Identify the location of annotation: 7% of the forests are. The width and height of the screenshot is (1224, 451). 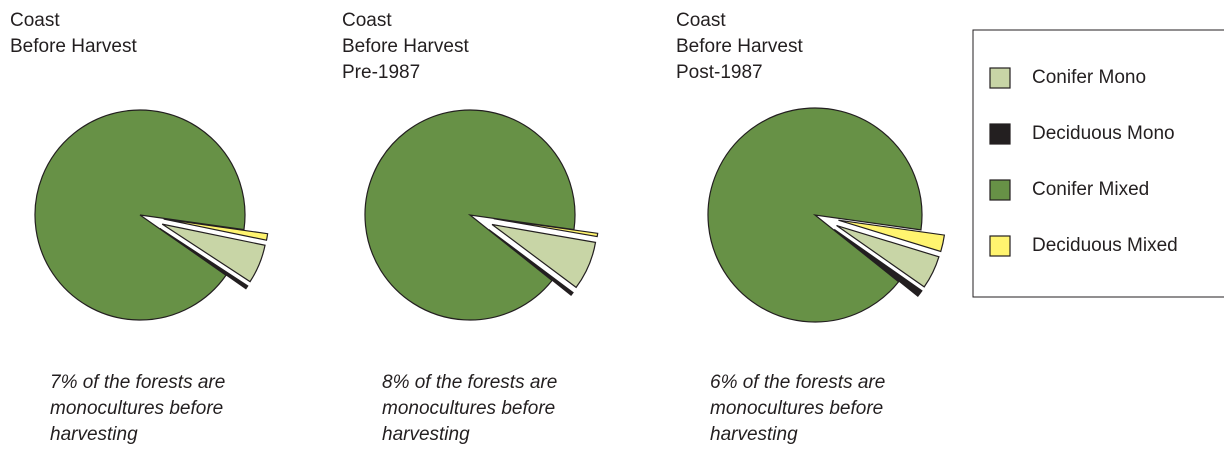
(137, 382).